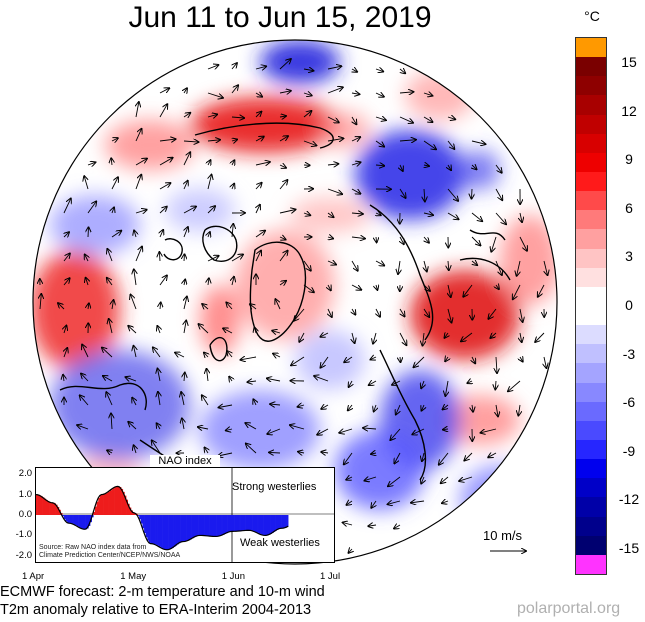 The height and width of the screenshot is (622, 645). Describe the element at coordinates (185, 461) in the screenshot. I see `nao-title: NAO index` at that location.